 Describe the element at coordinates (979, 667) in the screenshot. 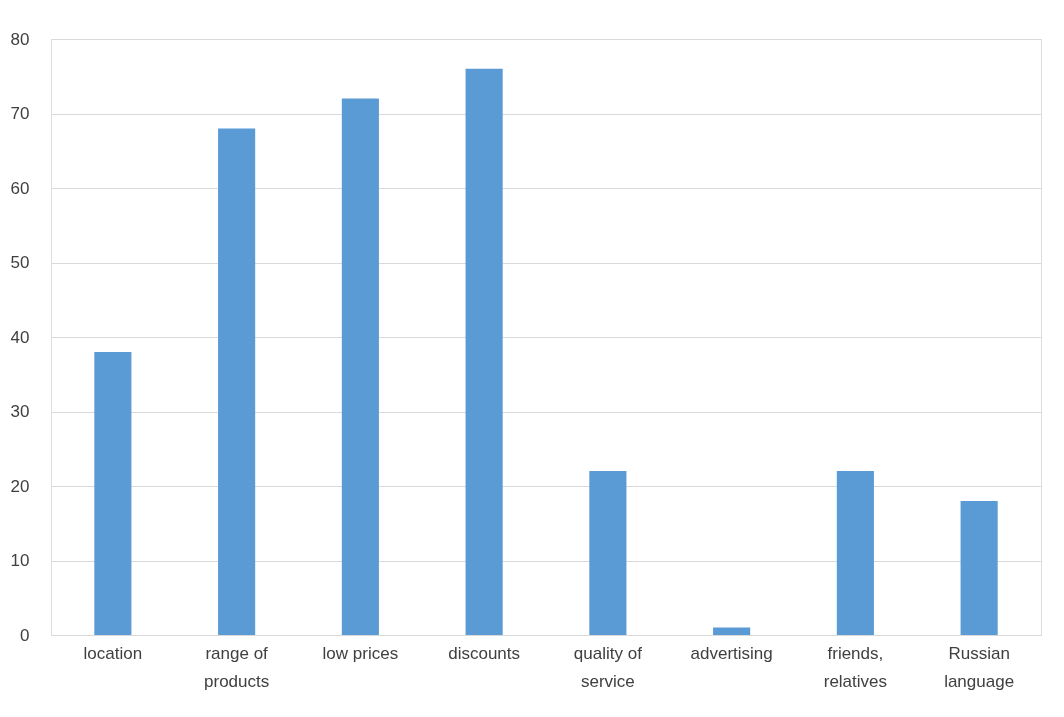

I see `x-tick-label: Russian language` at that location.